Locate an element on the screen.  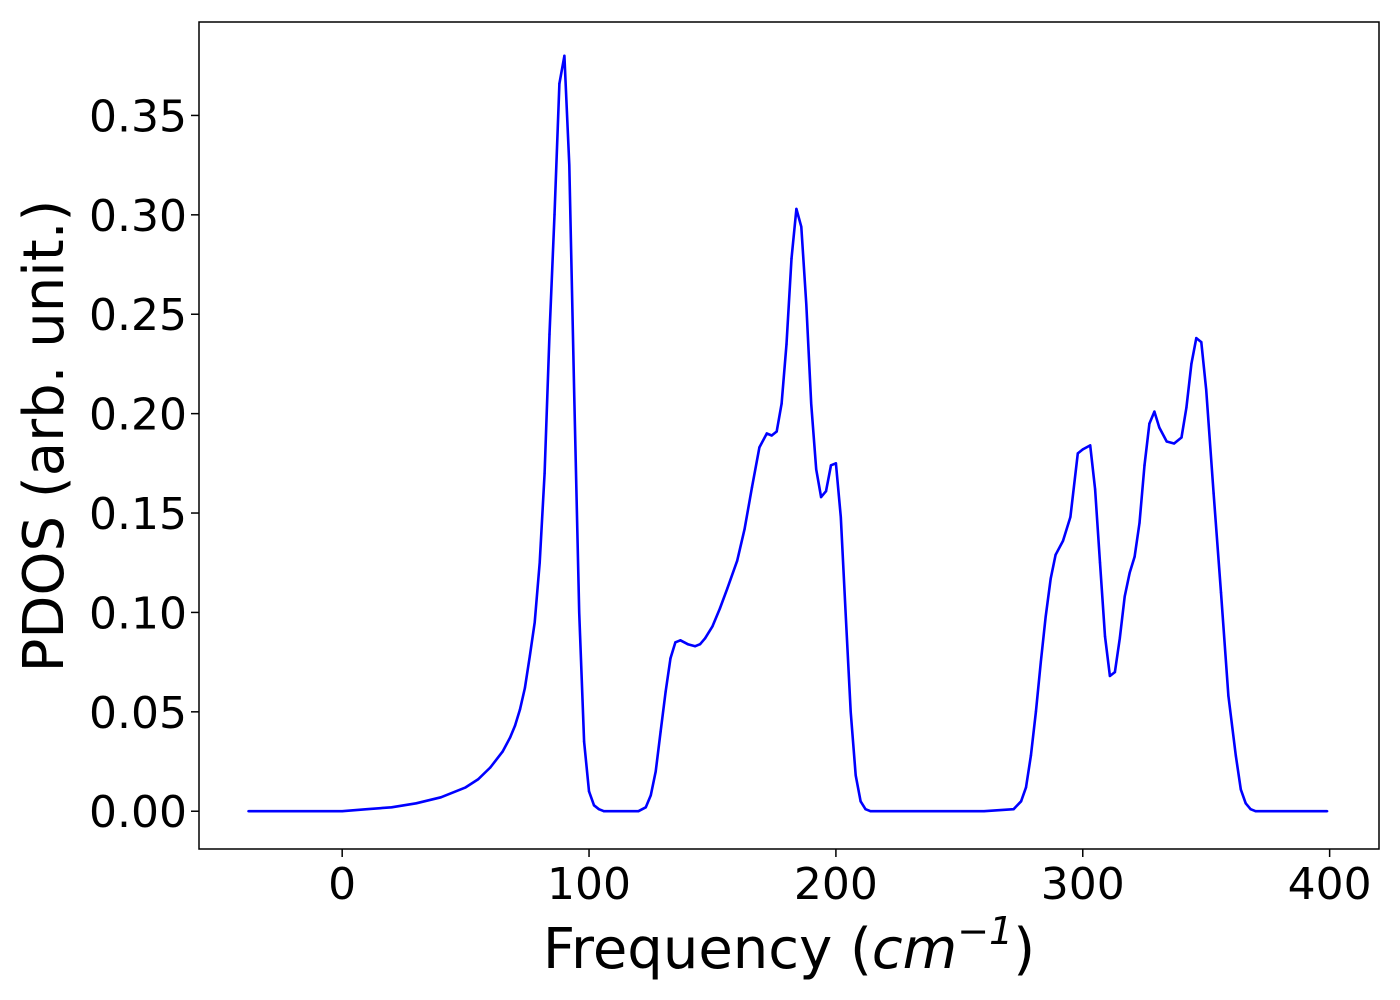
y-tick-label: 0.05 is located at coordinates (138, 713).